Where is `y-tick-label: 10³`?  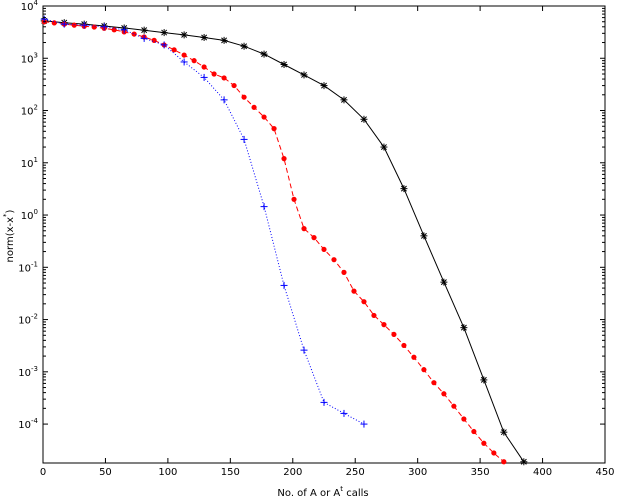 y-tick-label: 10³ is located at coordinates (29, 58).